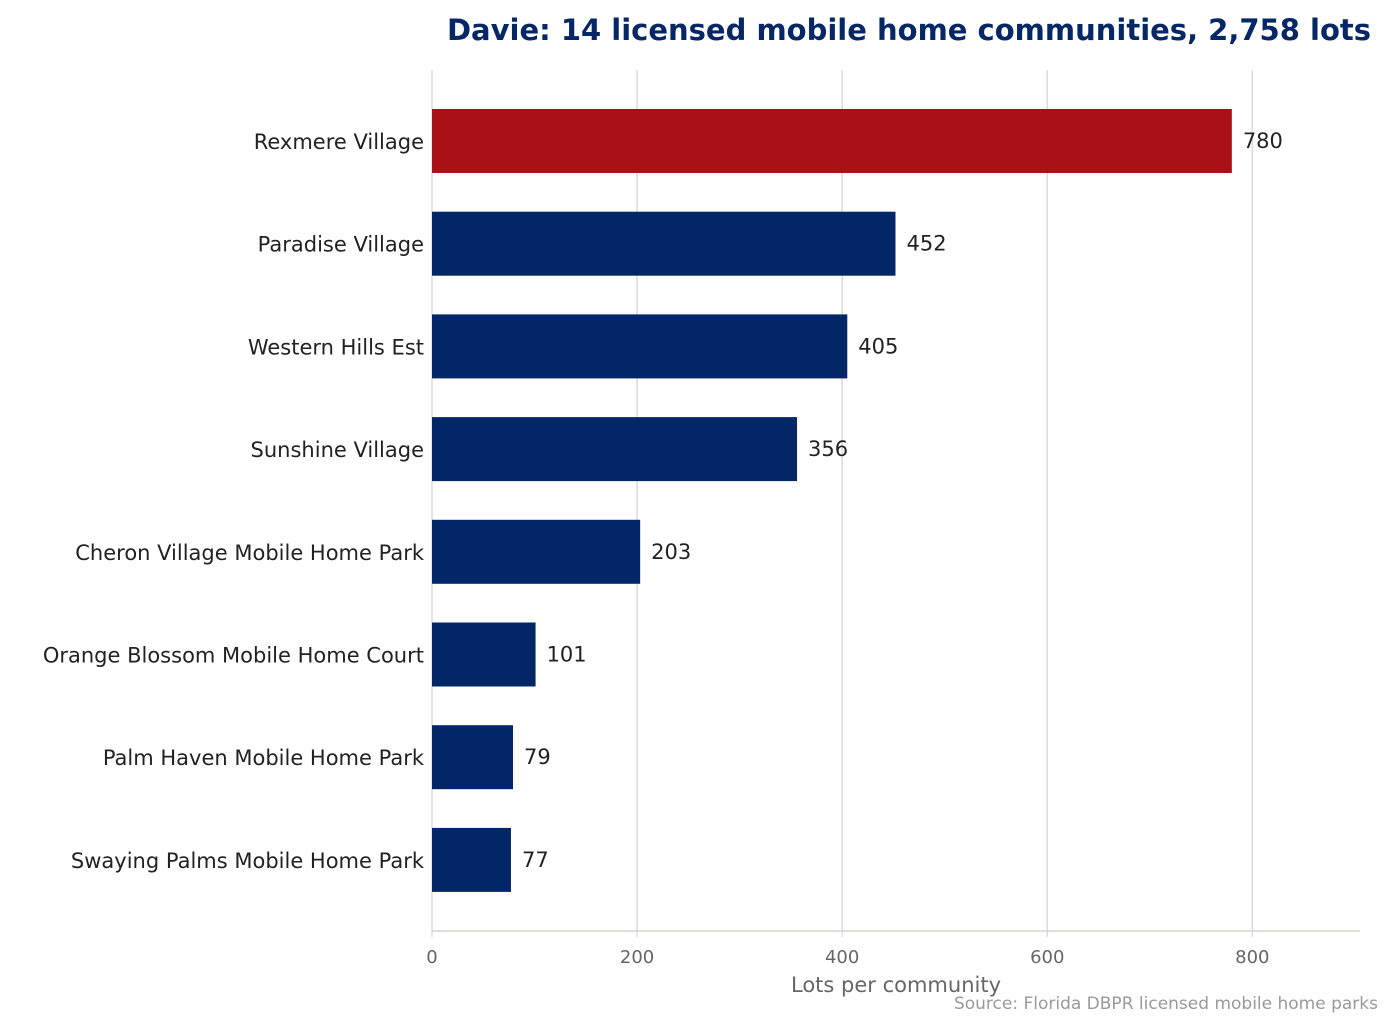  I want to click on category-label-5: Orange Blossom Mobile Home Court, so click(233, 656).